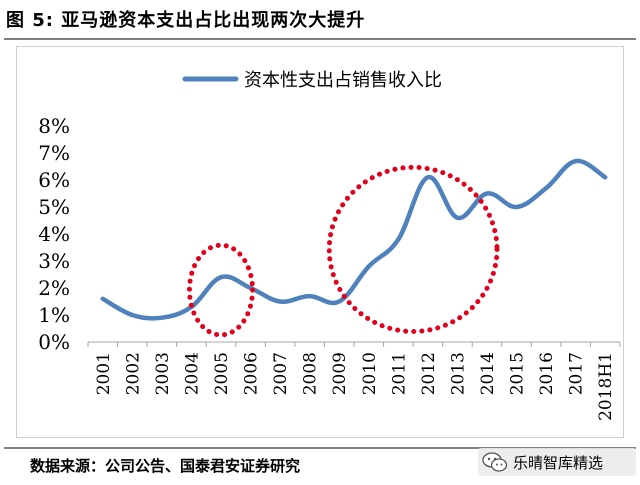 This screenshot has width=640, height=485. Describe the element at coordinates (354, 344) in the screenshot. I see `x-axis` at that location.